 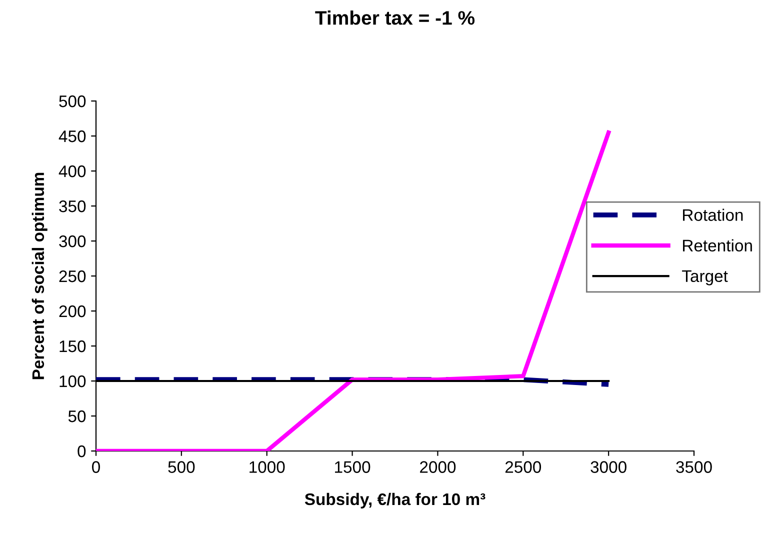 I want to click on x-tick-label: 1000, so click(x=267, y=467).